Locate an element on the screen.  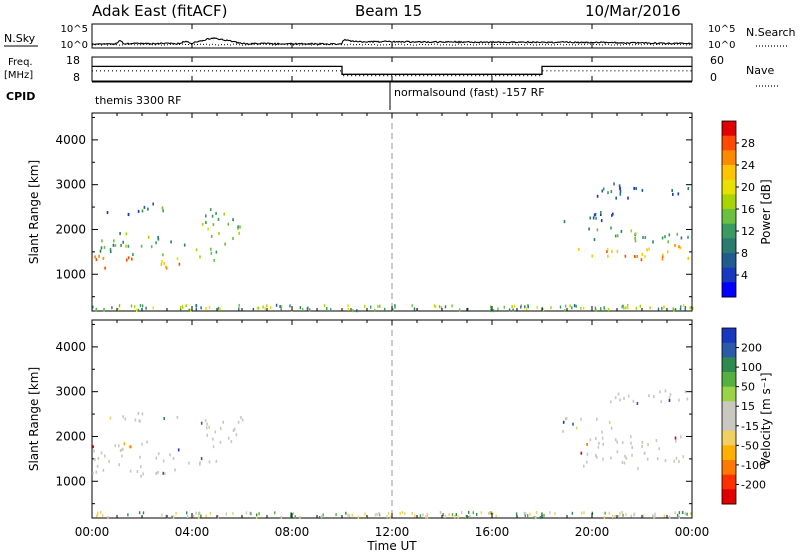
noise-left-label: N.Sky is located at coordinates (20, 38).